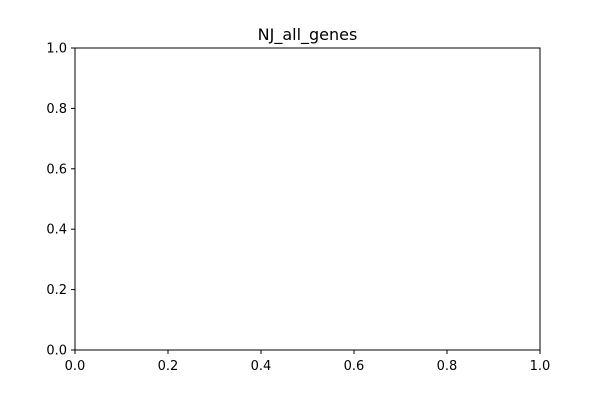 The width and height of the screenshot is (600, 400). What do you see at coordinates (56, 169) in the screenshot?
I see `y-tick-label: 0.6` at bounding box center [56, 169].